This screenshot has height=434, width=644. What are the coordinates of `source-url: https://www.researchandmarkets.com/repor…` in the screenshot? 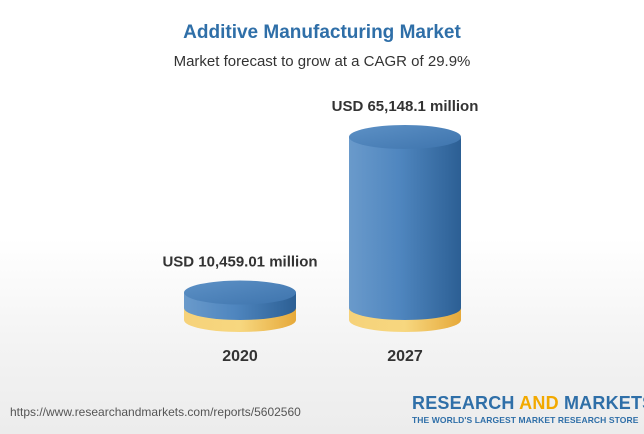 It's located at (155, 412).